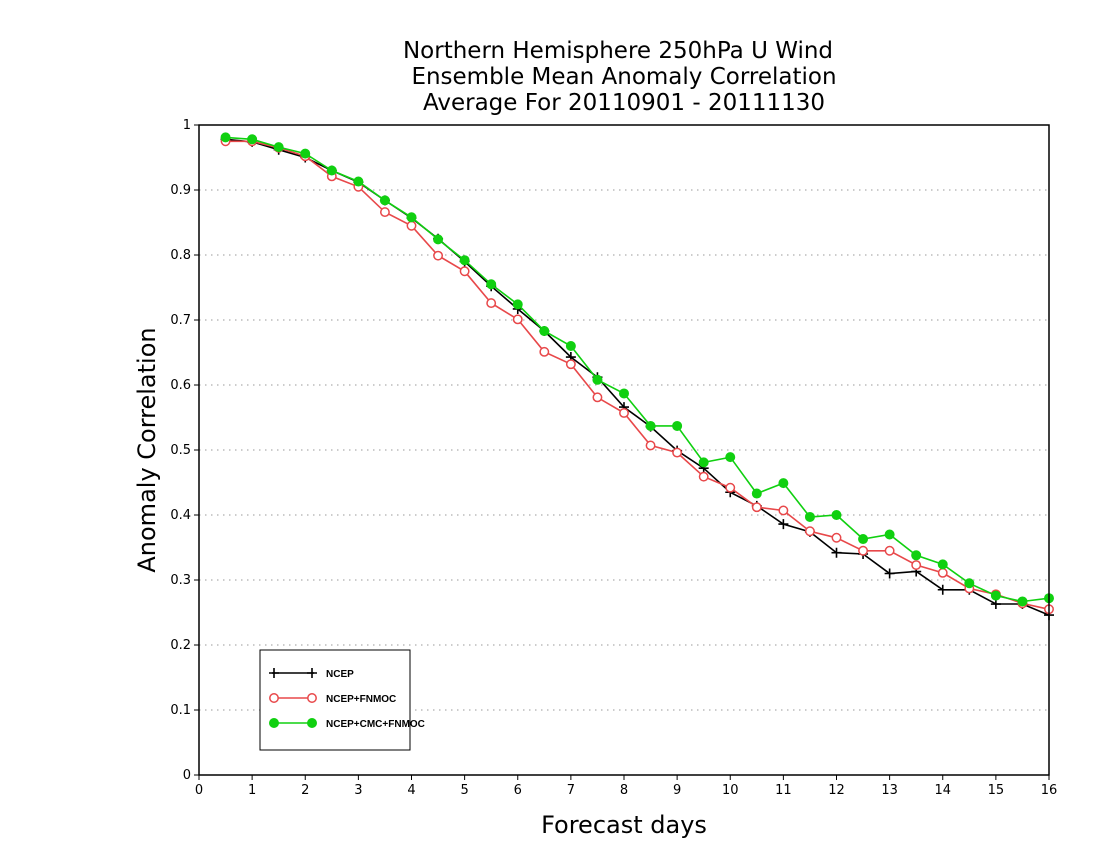 This screenshot has width=1100, height=850. Describe the element at coordinates (305, 790) in the screenshot. I see `x-tick-label: 2` at that location.